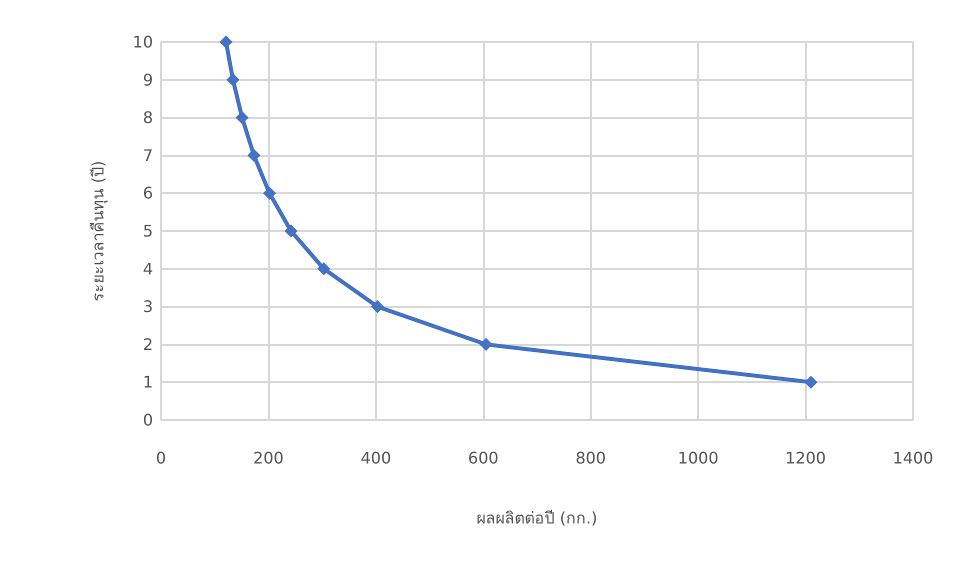 Image resolution: width=965 pixels, height=580 pixels. What do you see at coordinates (147, 420) in the screenshot?
I see `y-tick-label: 0` at bounding box center [147, 420].